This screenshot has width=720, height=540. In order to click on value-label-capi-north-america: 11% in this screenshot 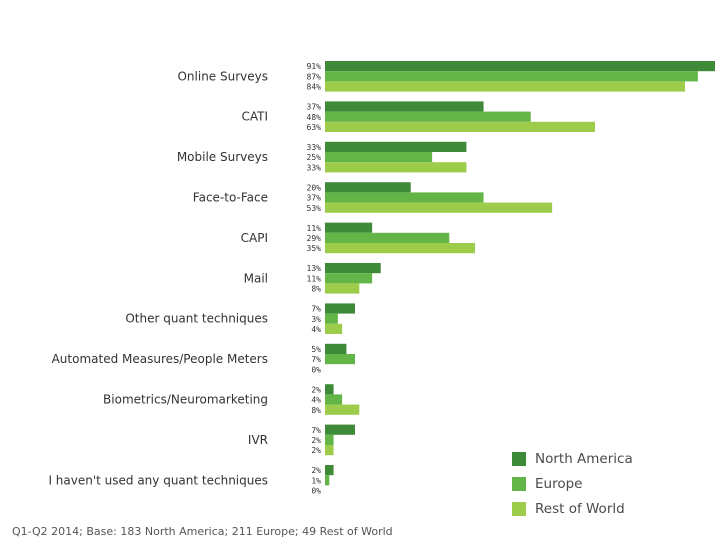, I will do `click(314, 228)`.